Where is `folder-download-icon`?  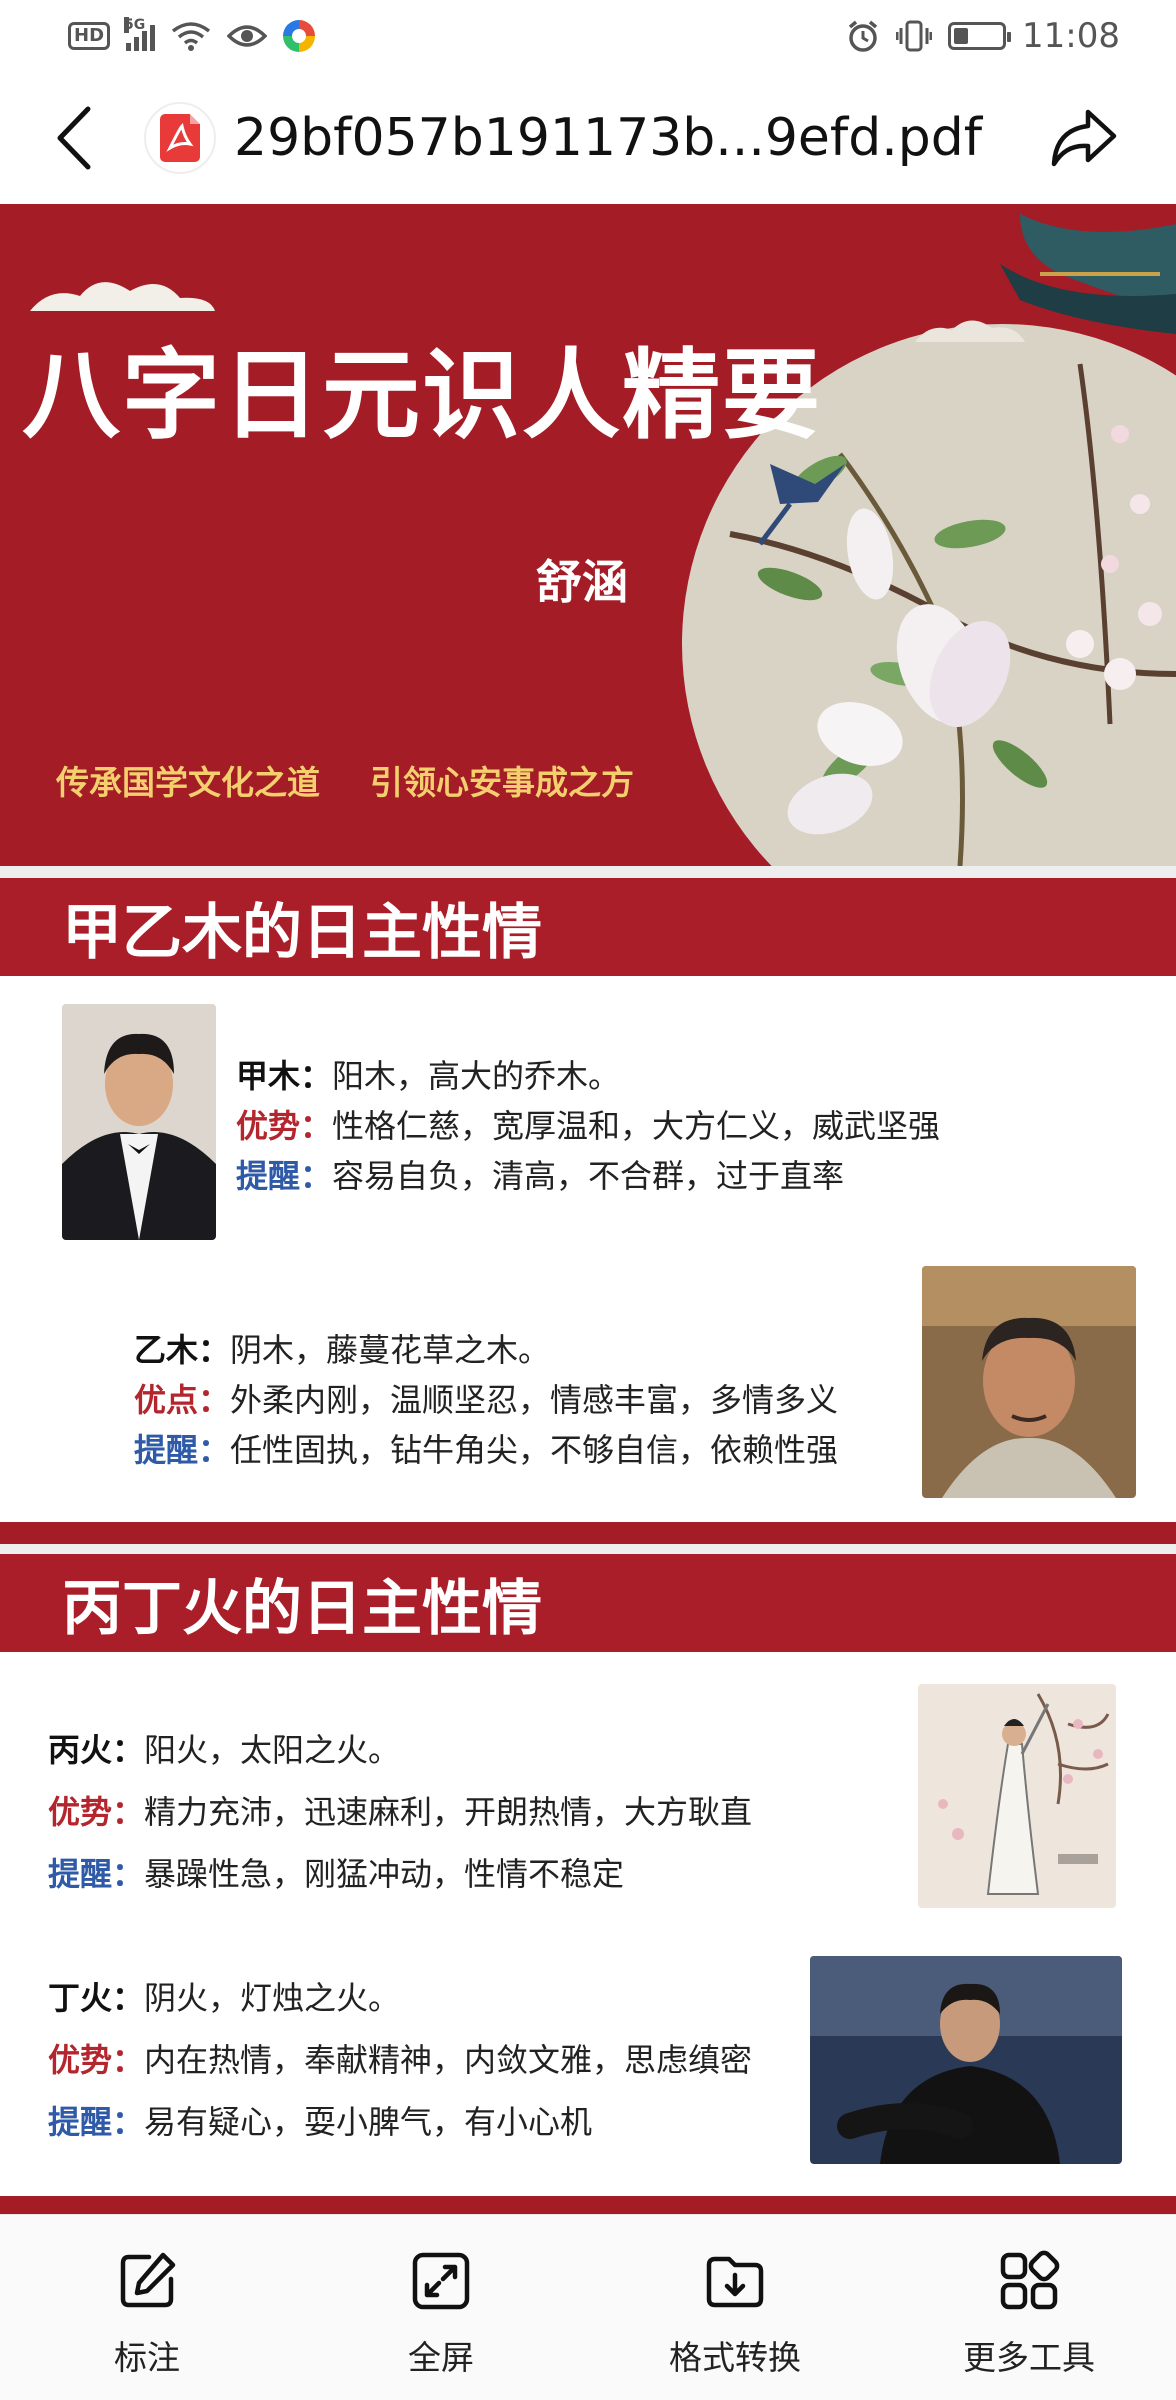 folder-download-icon is located at coordinates (735, 2282).